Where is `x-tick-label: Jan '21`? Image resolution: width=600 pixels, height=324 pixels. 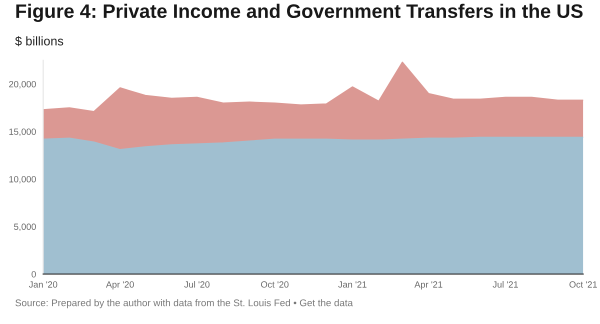
x-tick-label: Jan '21 is located at coordinates (352, 284).